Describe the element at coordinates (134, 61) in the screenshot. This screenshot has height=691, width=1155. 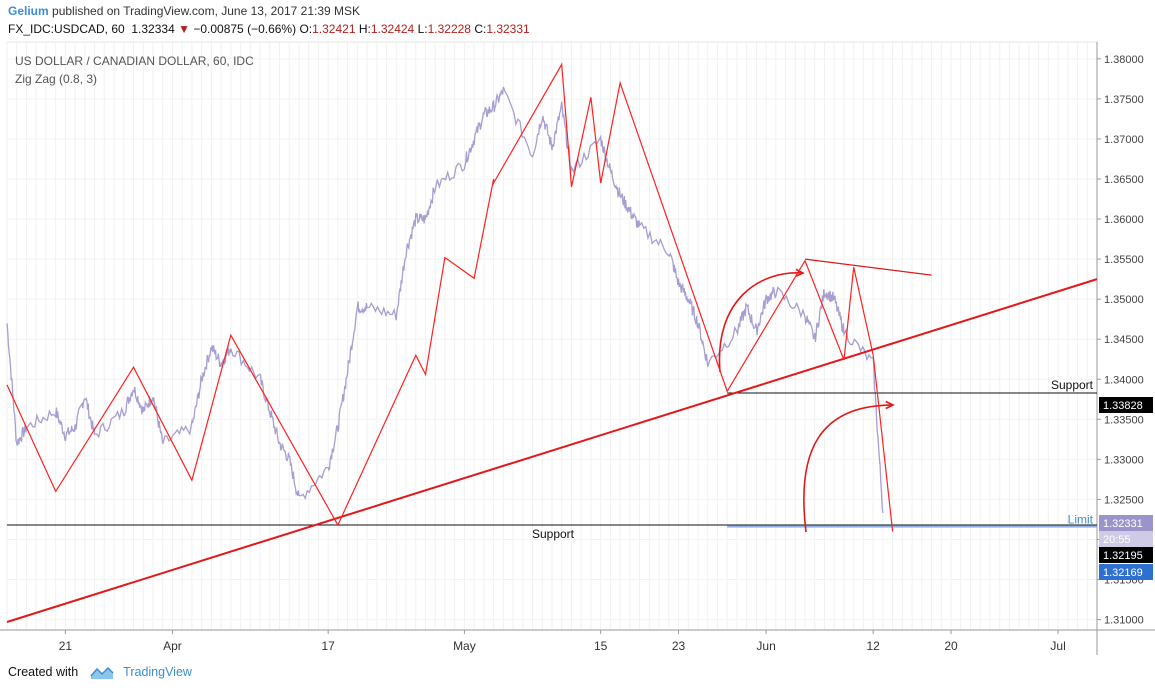
I see `chart-title: US DOLLAR / CANADIAN DOLLAR, 60, IDC` at that location.